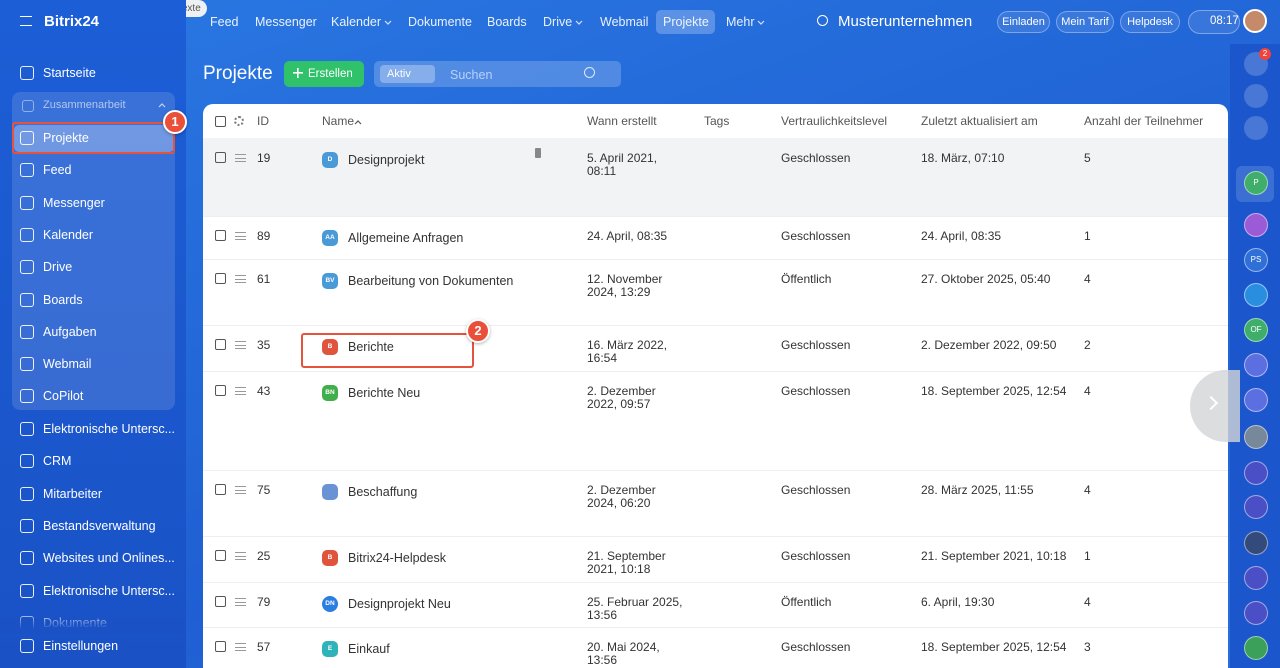 This screenshot has height=668, width=1280. Describe the element at coordinates (806, 279) in the screenshot. I see `confidentiality: Öffentlich` at that location.